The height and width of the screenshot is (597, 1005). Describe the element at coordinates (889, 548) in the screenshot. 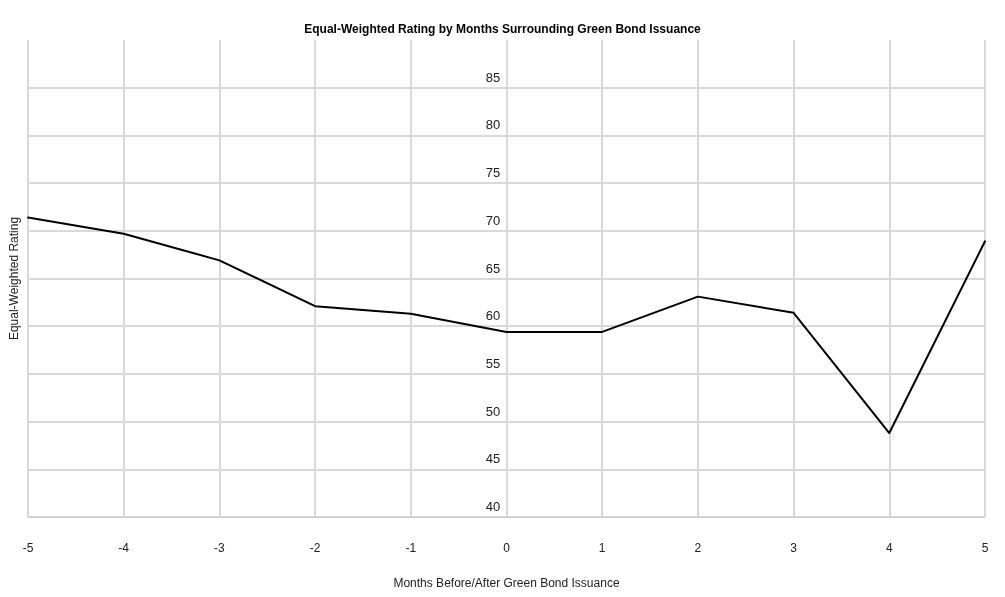

I see `x-tick-label: 4` at that location.